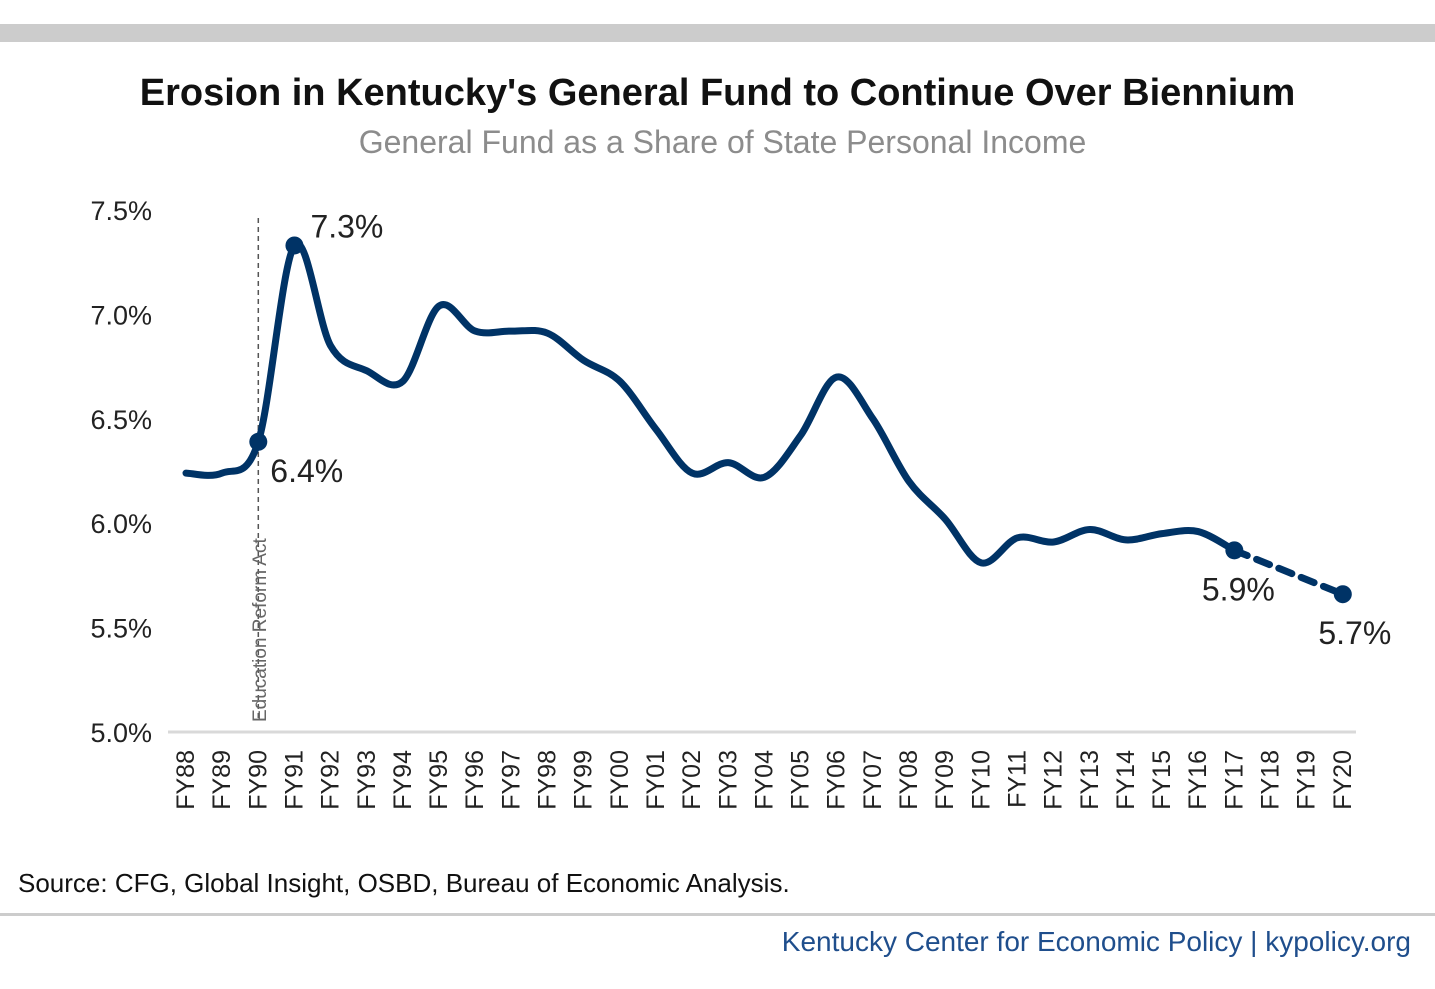 The width and height of the screenshot is (1435, 989). What do you see at coordinates (656, 780) in the screenshot?
I see `x-tick-label: FY01` at bounding box center [656, 780].